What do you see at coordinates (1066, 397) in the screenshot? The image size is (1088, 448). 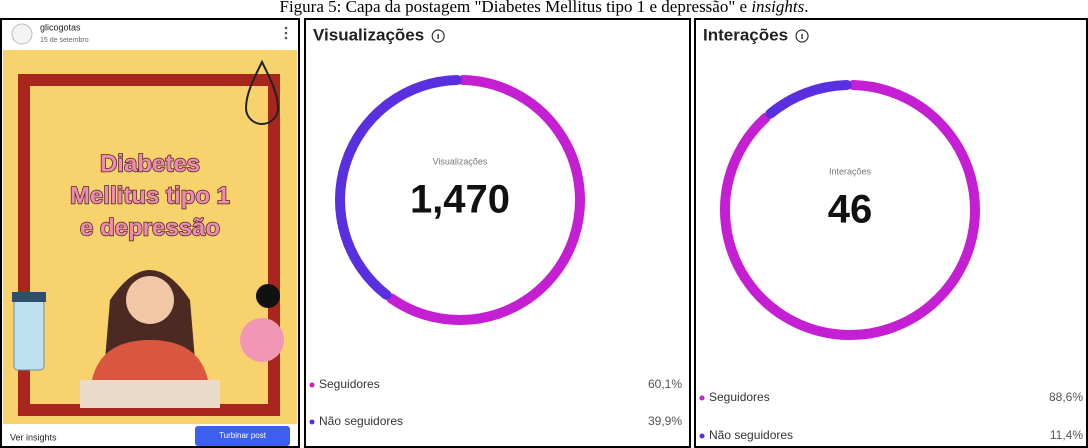 I see `legend-value: 88,6%` at bounding box center [1066, 397].